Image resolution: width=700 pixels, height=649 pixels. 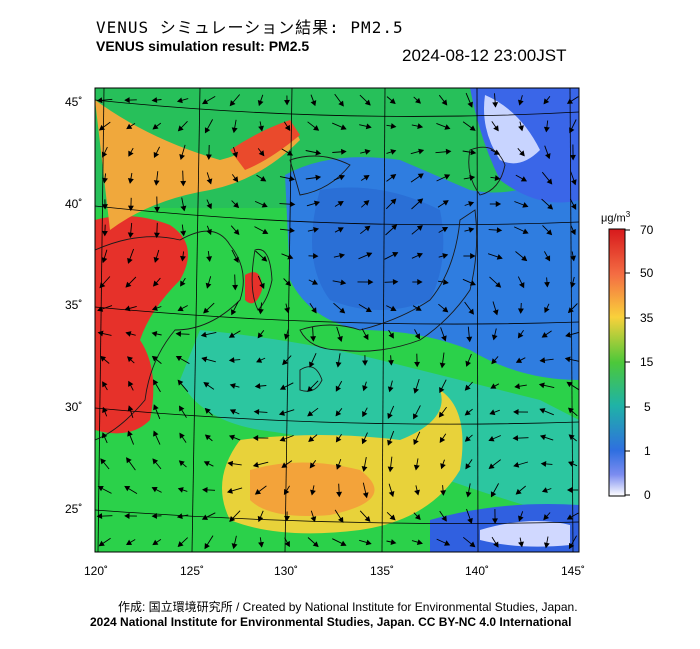 I want to click on lon-label-125: 125˚, so click(x=192, y=571).